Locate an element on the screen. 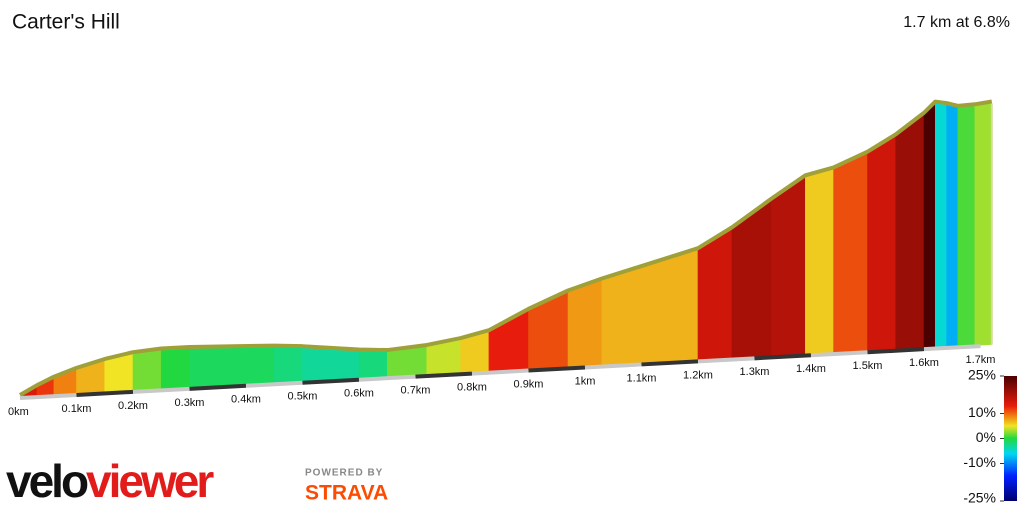 Image resolution: width=1024 pixels, height=512 pixels. x-tick-label: 1.3km is located at coordinates (755, 372).